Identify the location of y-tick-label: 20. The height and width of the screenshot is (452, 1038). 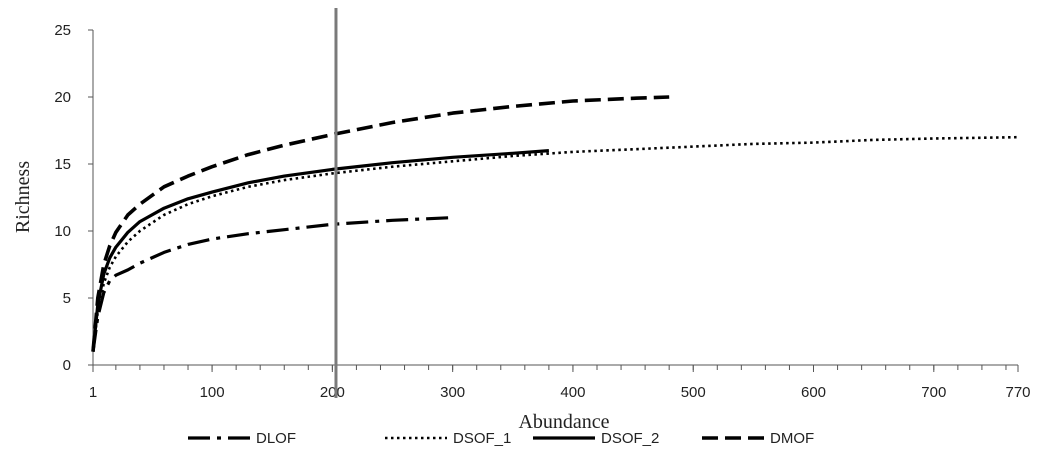
(62, 97).